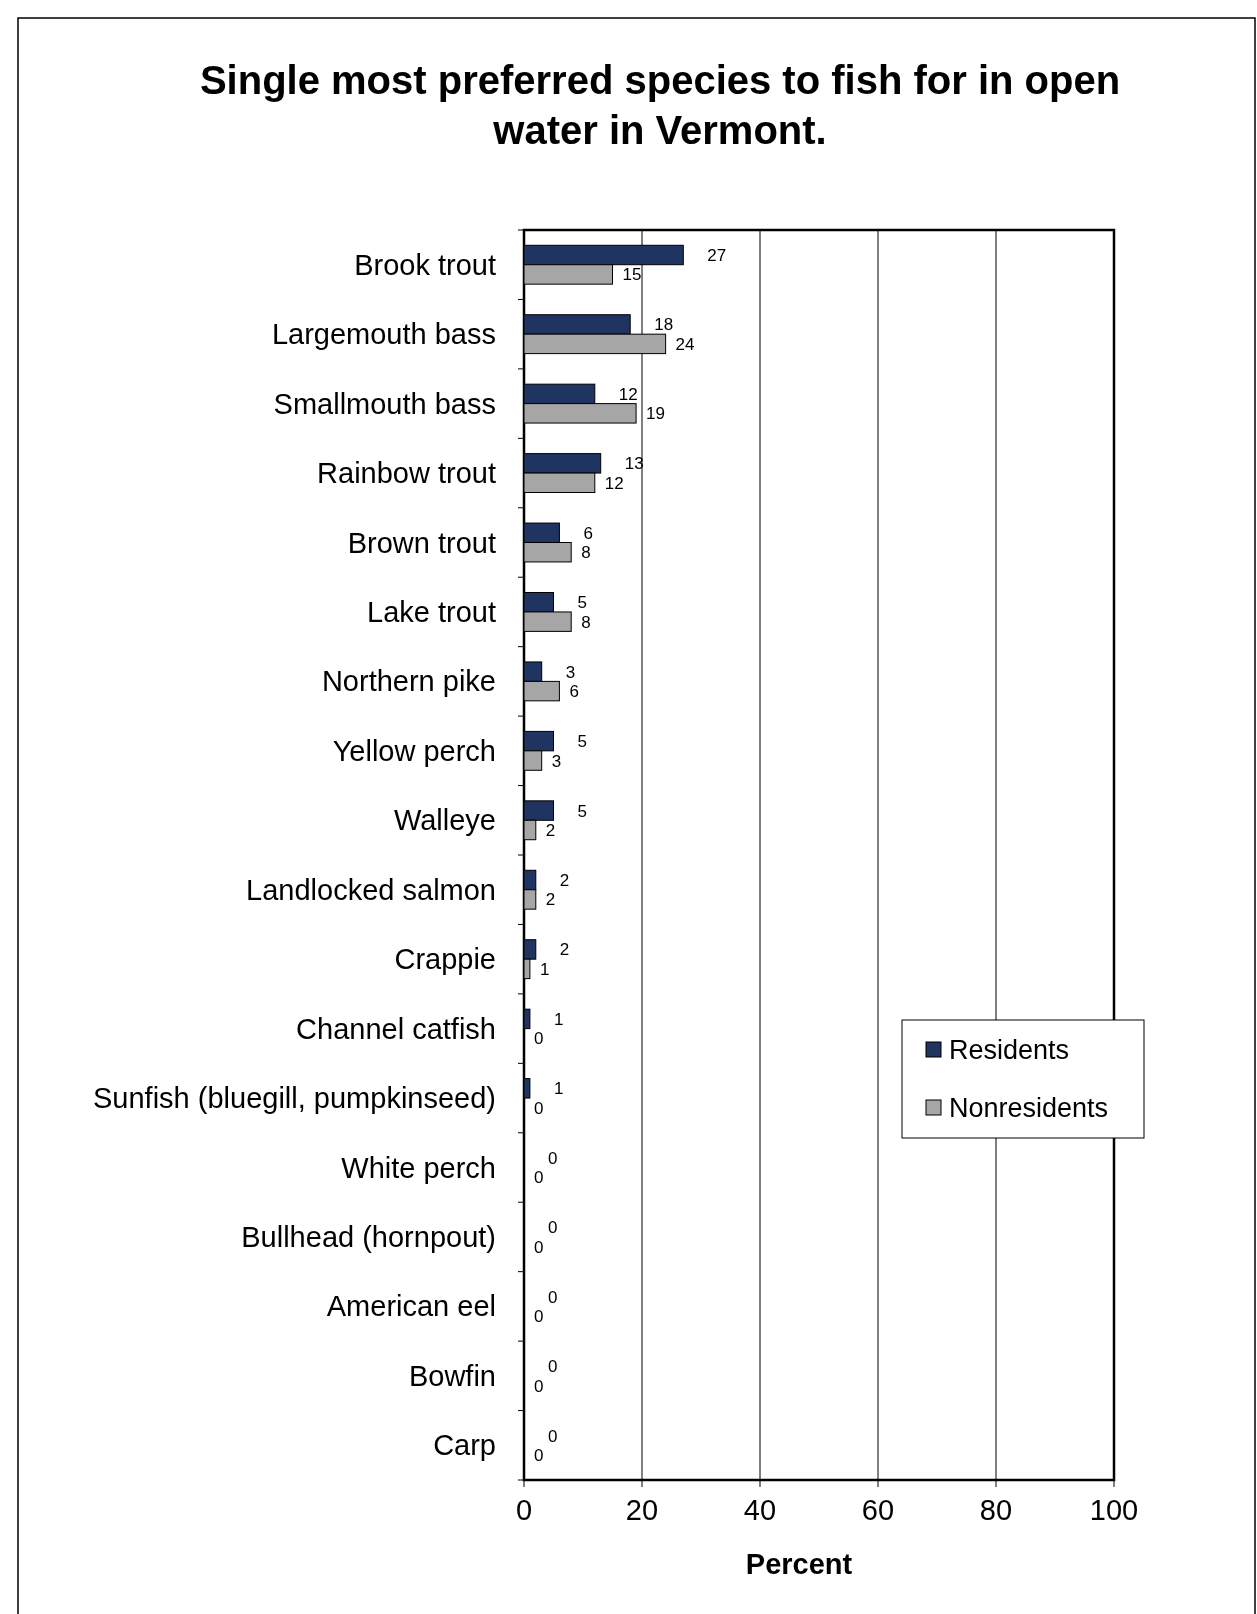 This screenshot has width=1257, height=1614. I want to click on y-tick-label: Largemouth bass, so click(383, 334).